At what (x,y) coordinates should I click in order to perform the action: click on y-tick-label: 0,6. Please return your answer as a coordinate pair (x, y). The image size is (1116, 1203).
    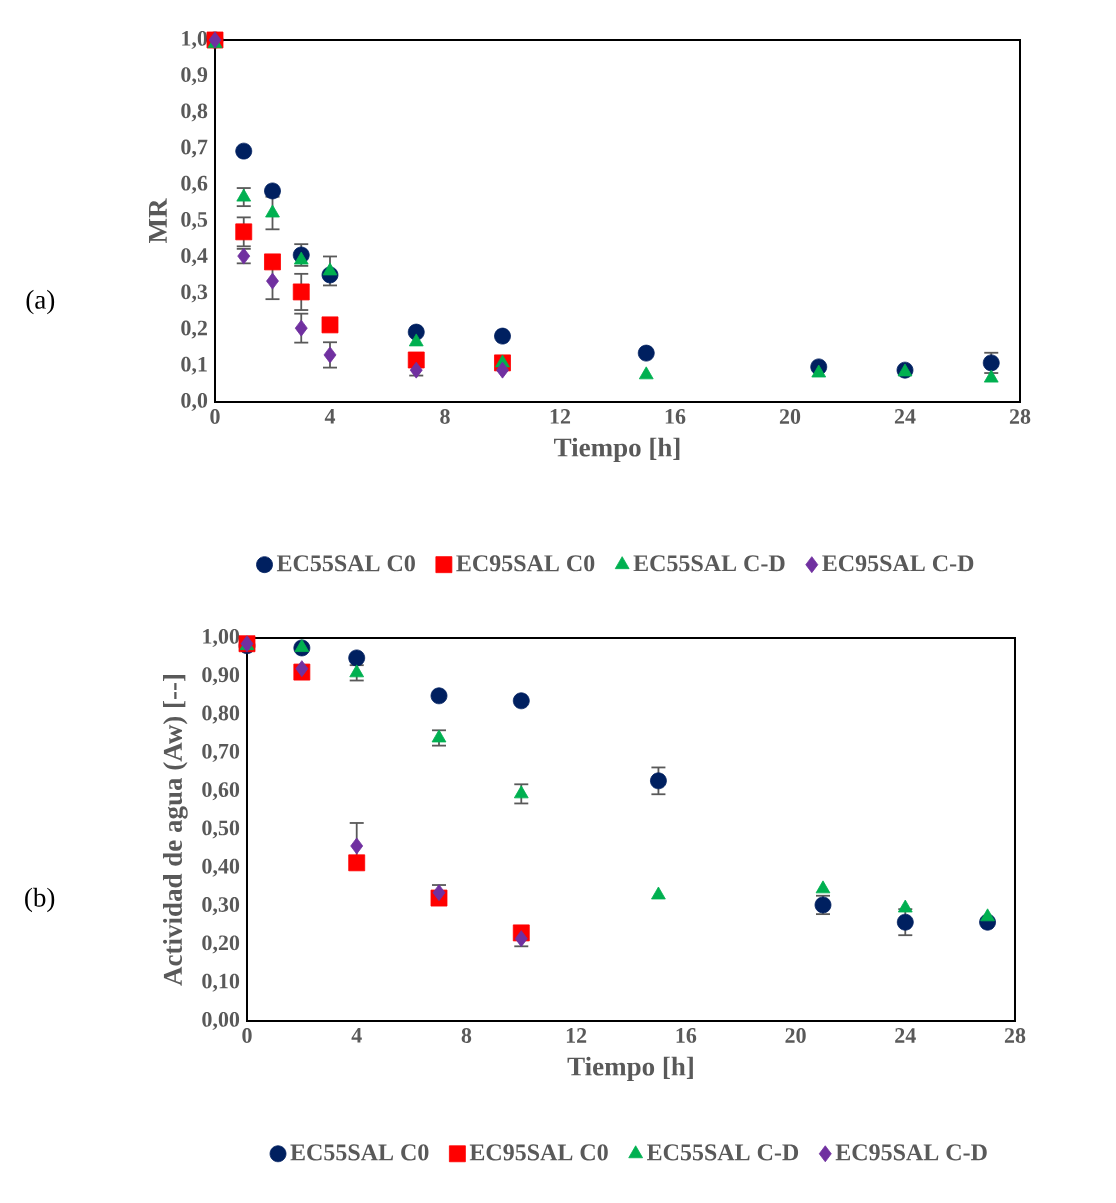
    Looking at the image, I should click on (194, 184).